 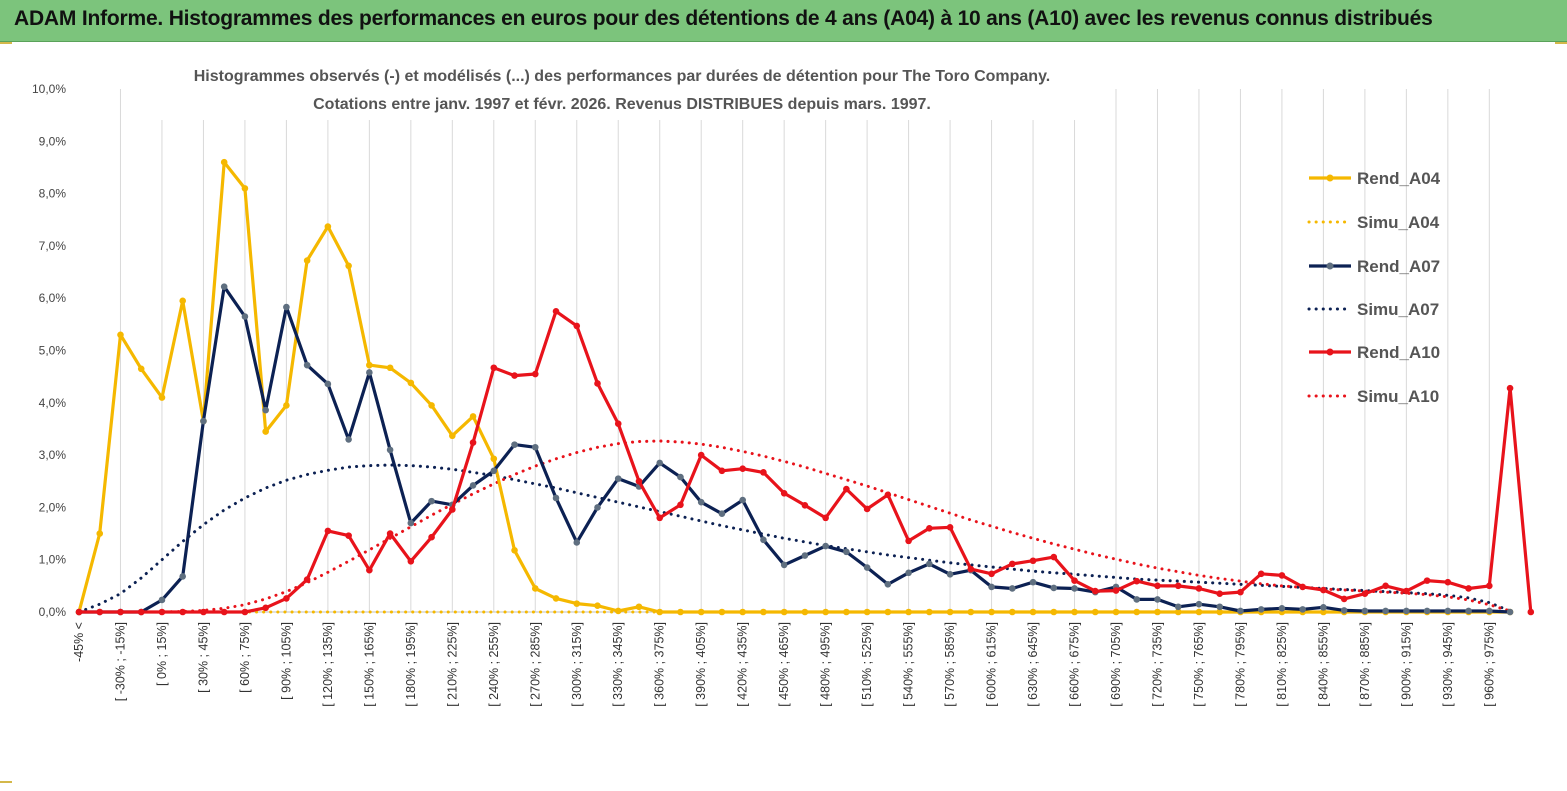 I want to click on legend-item-rend-a10: Rend_A10, so click(x=1374, y=352).